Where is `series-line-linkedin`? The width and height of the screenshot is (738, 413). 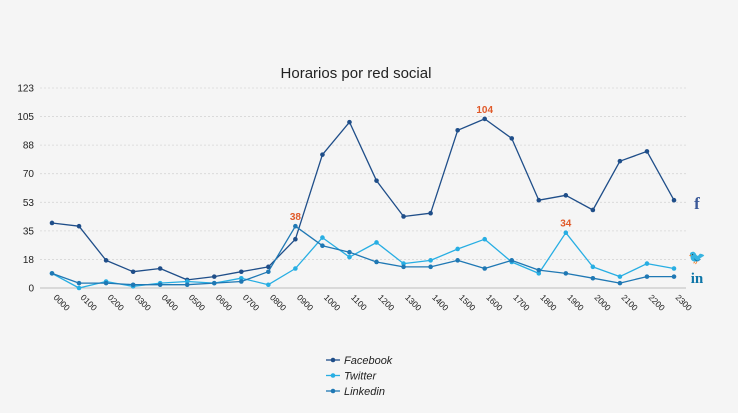 series-line-linkedin is located at coordinates (362, 255).